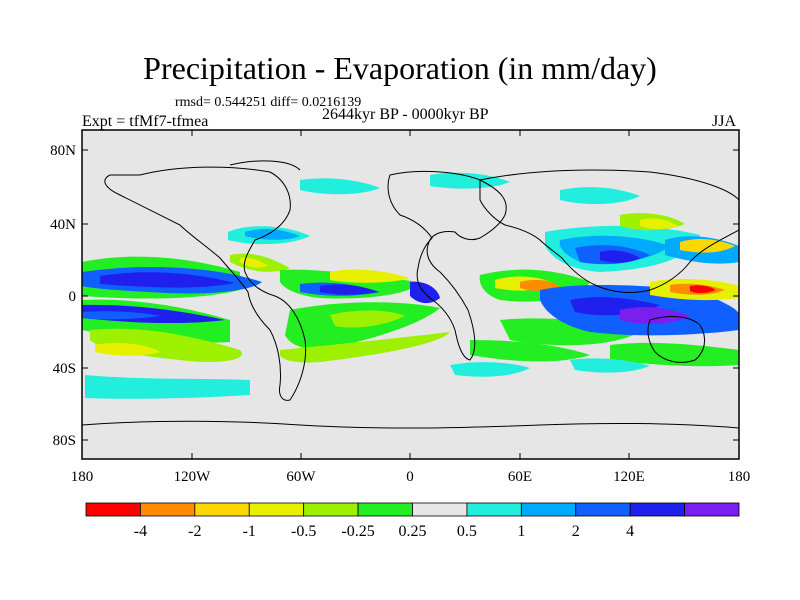  Describe the element at coordinates (64, 369) in the screenshot. I see `lat-tick-label: 40S` at that location.